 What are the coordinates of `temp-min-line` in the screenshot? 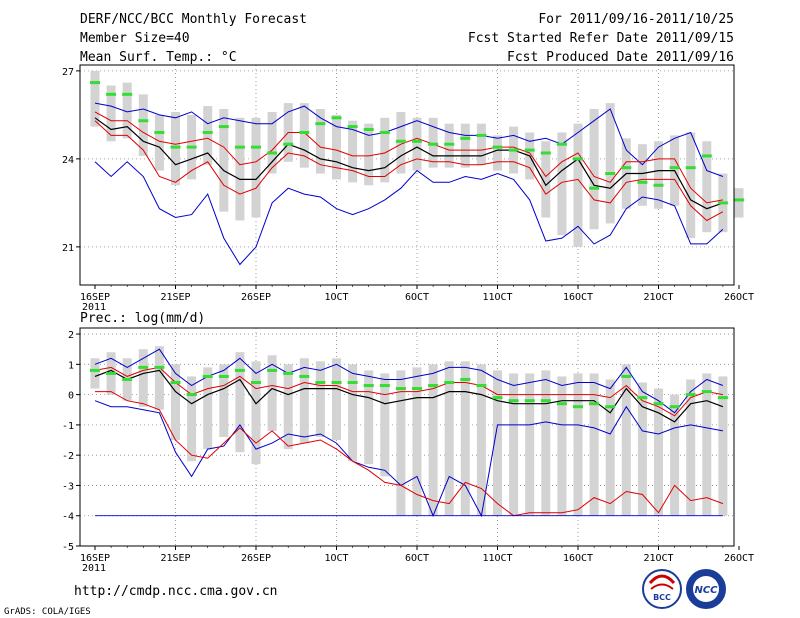 It's located at (409, 213).